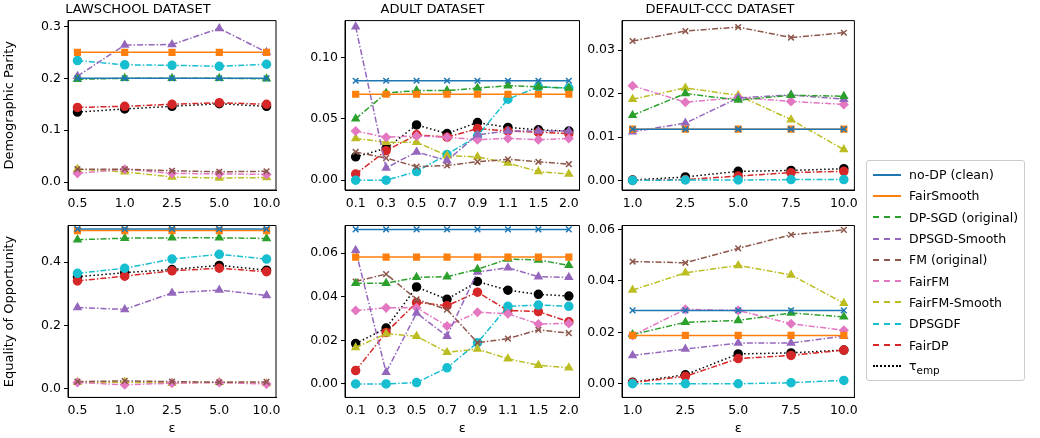 This screenshot has width=1040, height=438. Describe the element at coordinates (929, 345) in the screenshot. I see `legend-label: FairDP` at that location.